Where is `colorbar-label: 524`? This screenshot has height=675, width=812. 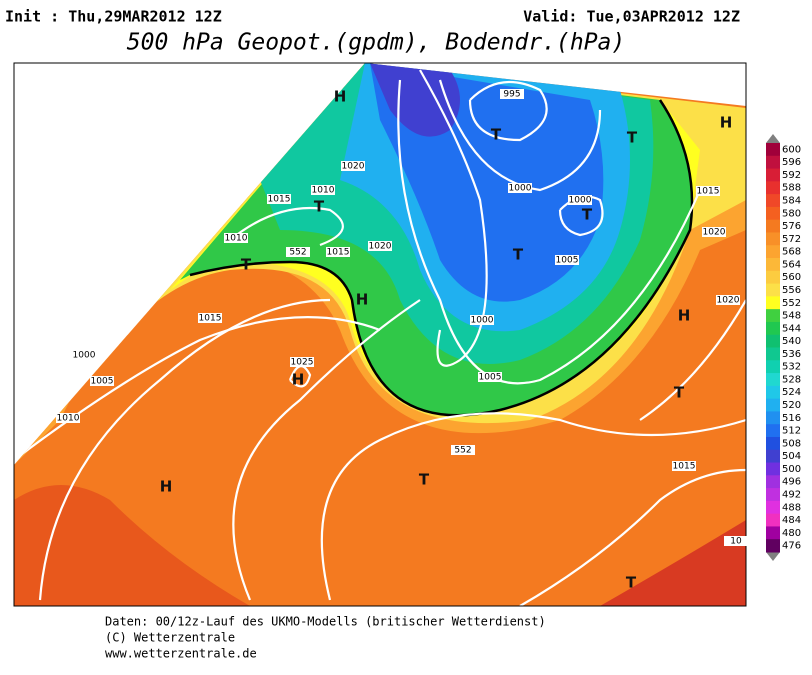
colorbar-label: 524 is located at coordinates (791, 392).